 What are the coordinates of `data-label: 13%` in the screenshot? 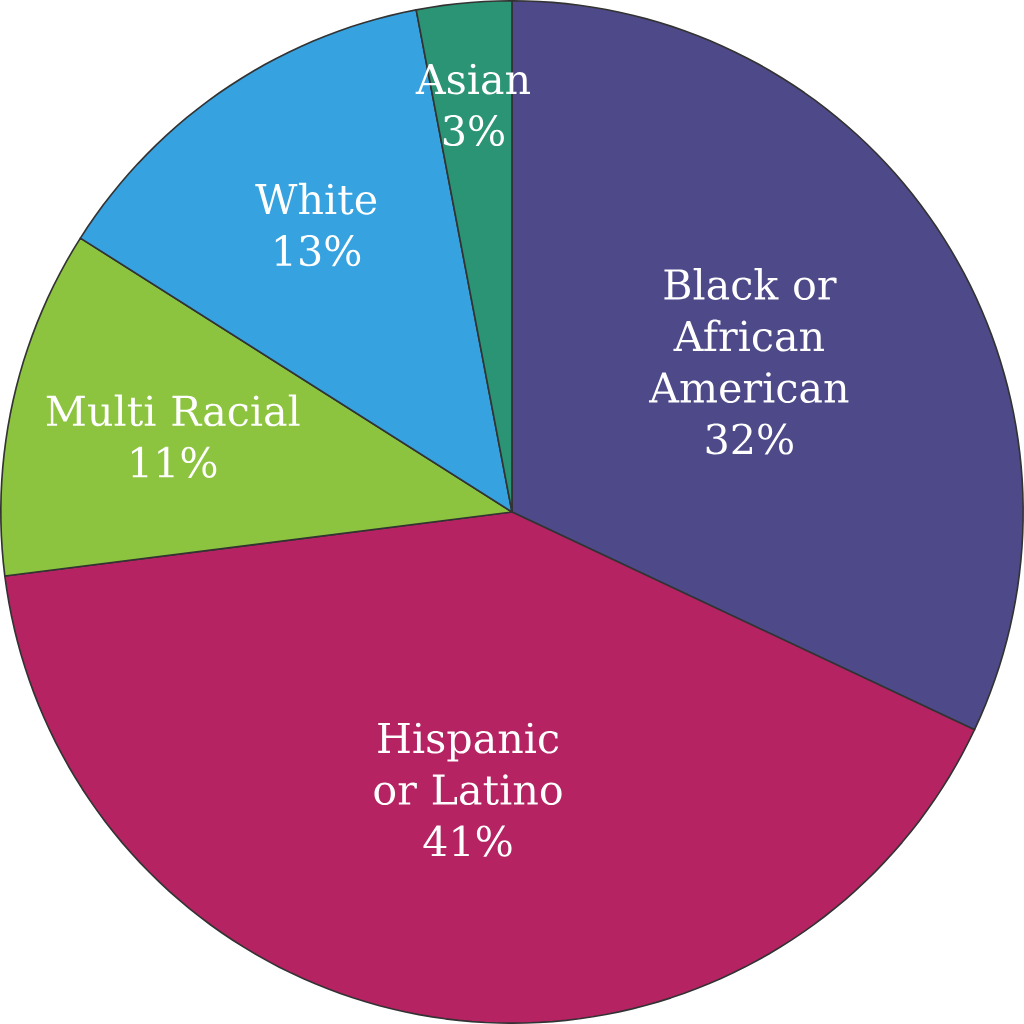 It's located at (318, 251).